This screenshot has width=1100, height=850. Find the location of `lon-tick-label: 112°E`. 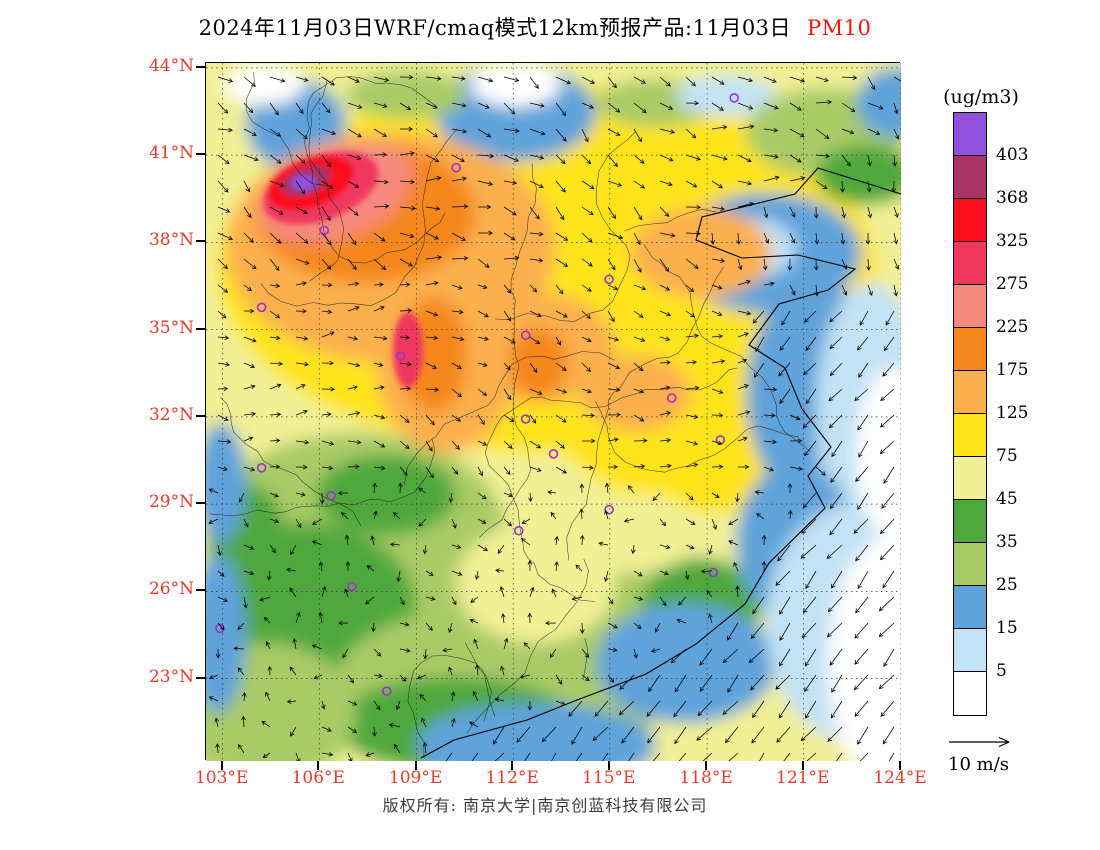

lon-tick-label: 112°E is located at coordinates (512, 778).